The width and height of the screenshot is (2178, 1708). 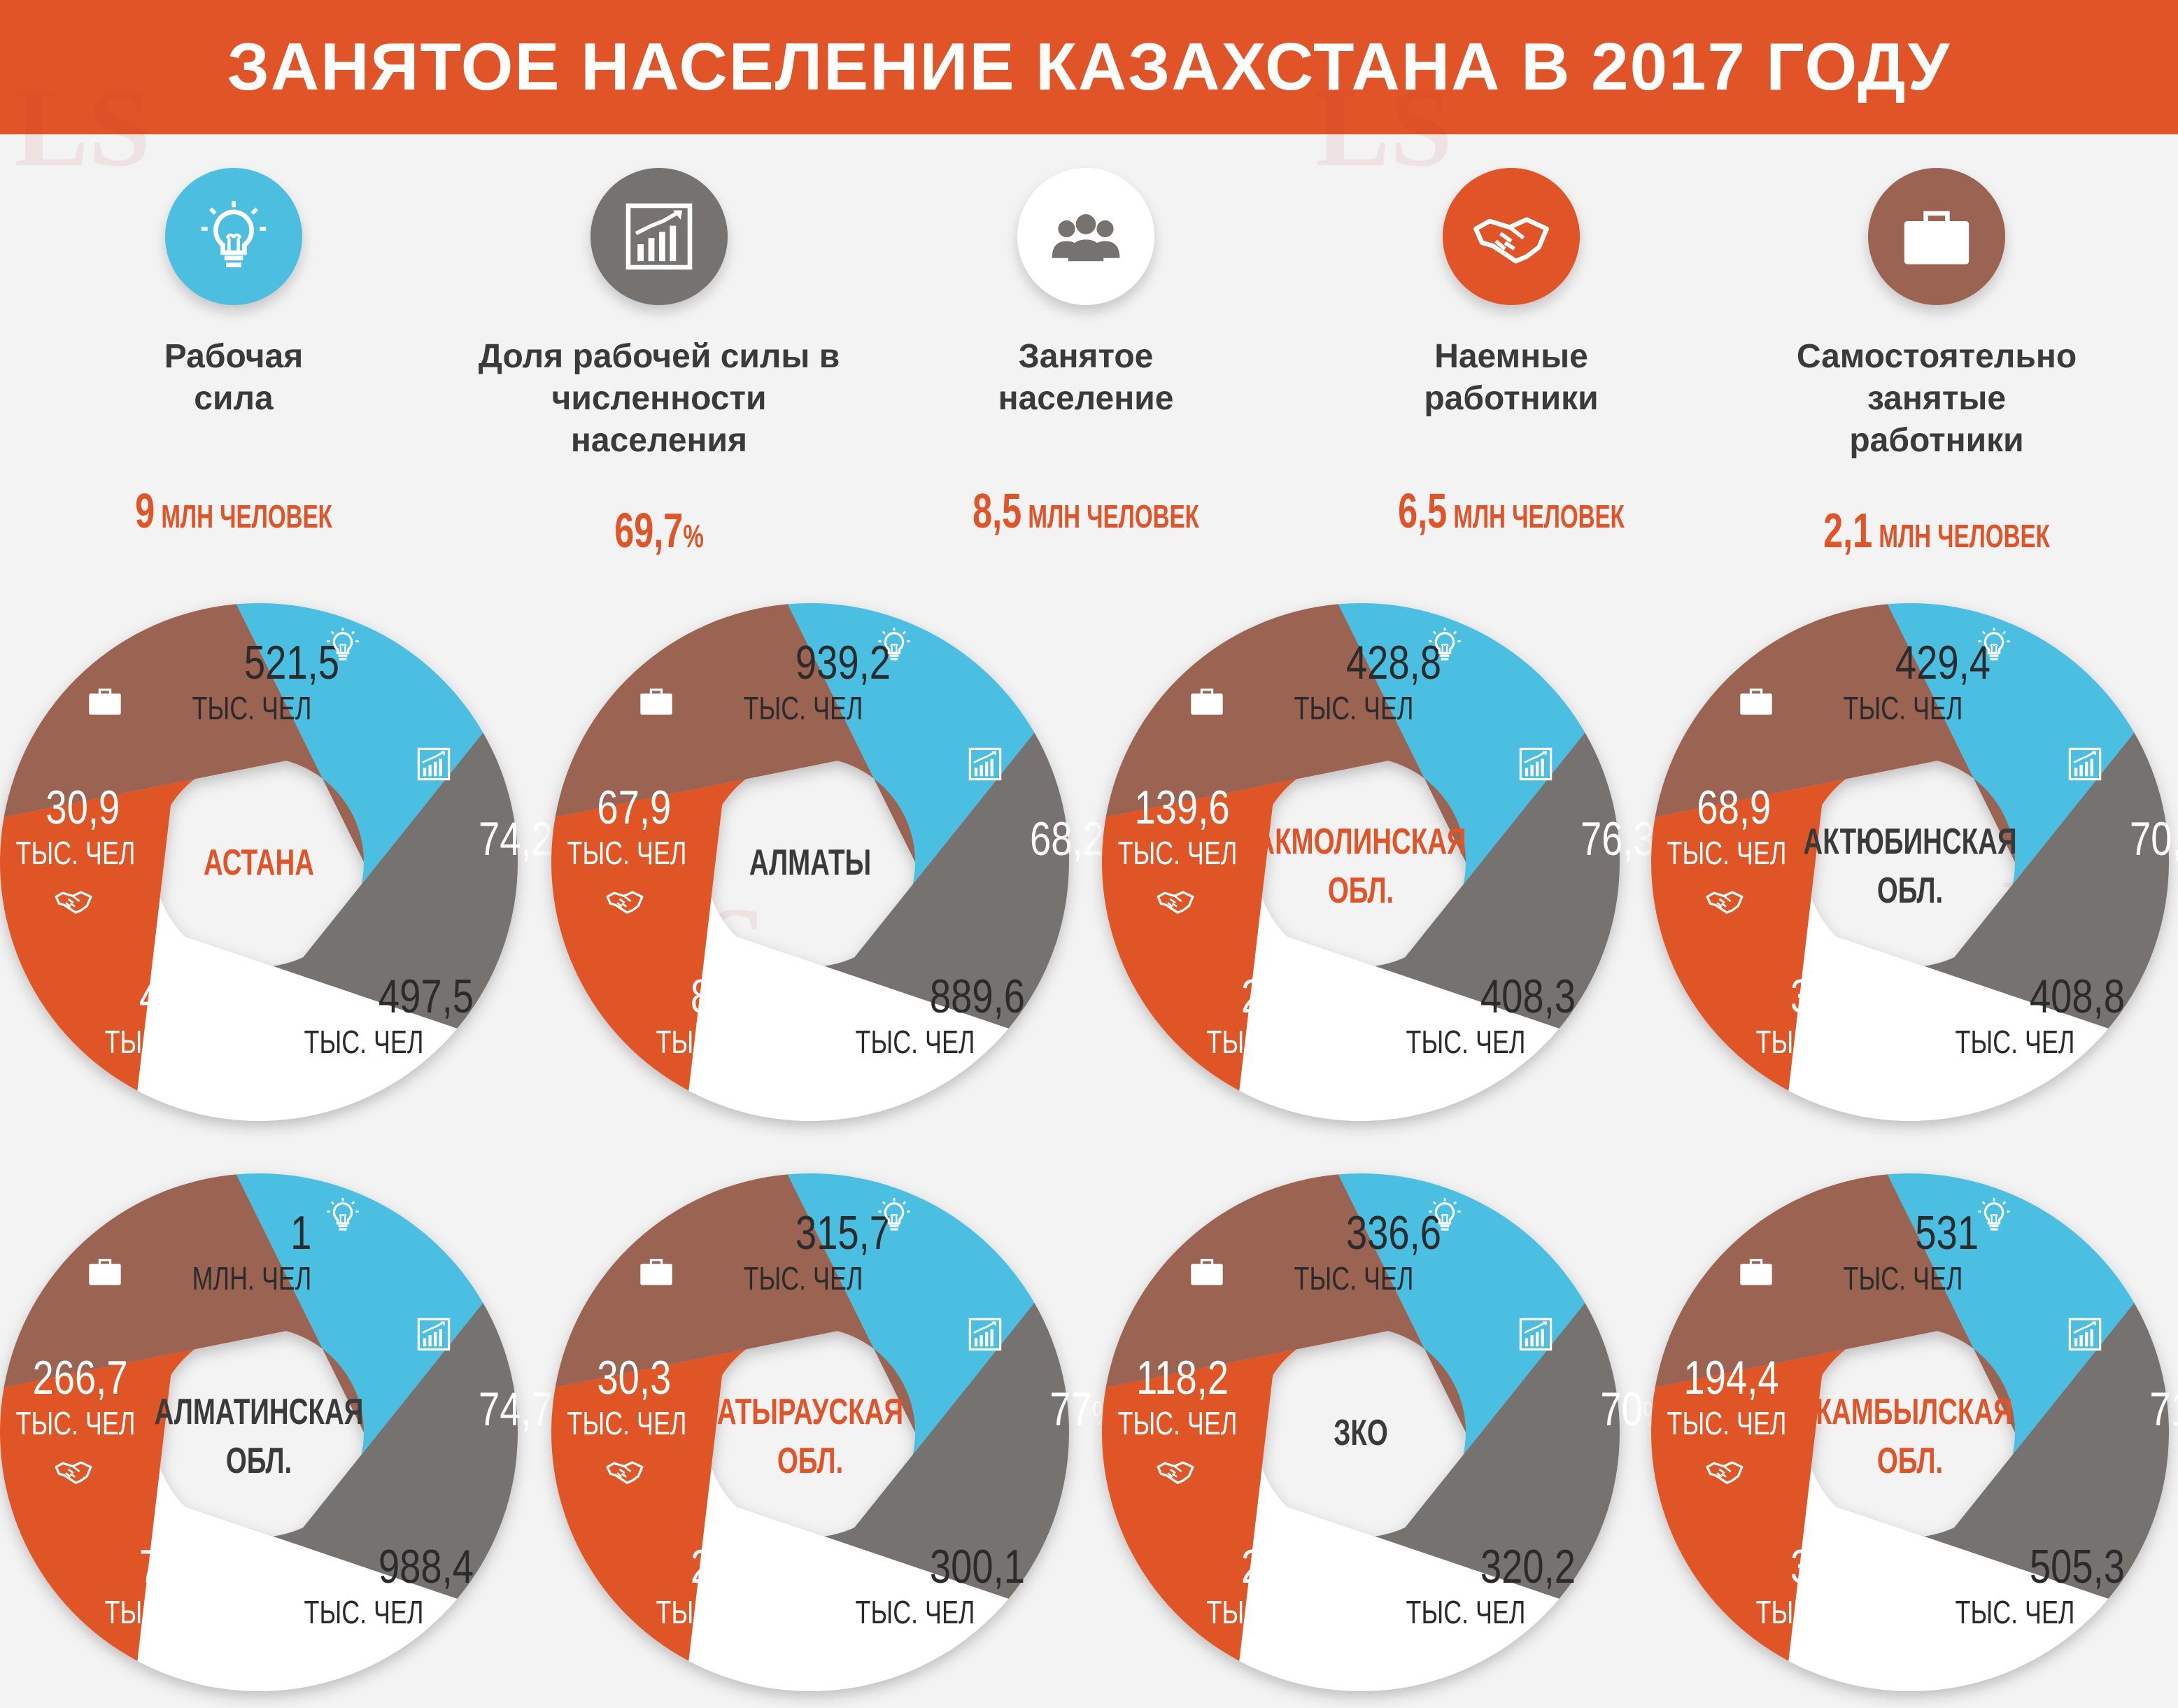 I want to click on metric-number: 8,5, so click(x=997, y=511).